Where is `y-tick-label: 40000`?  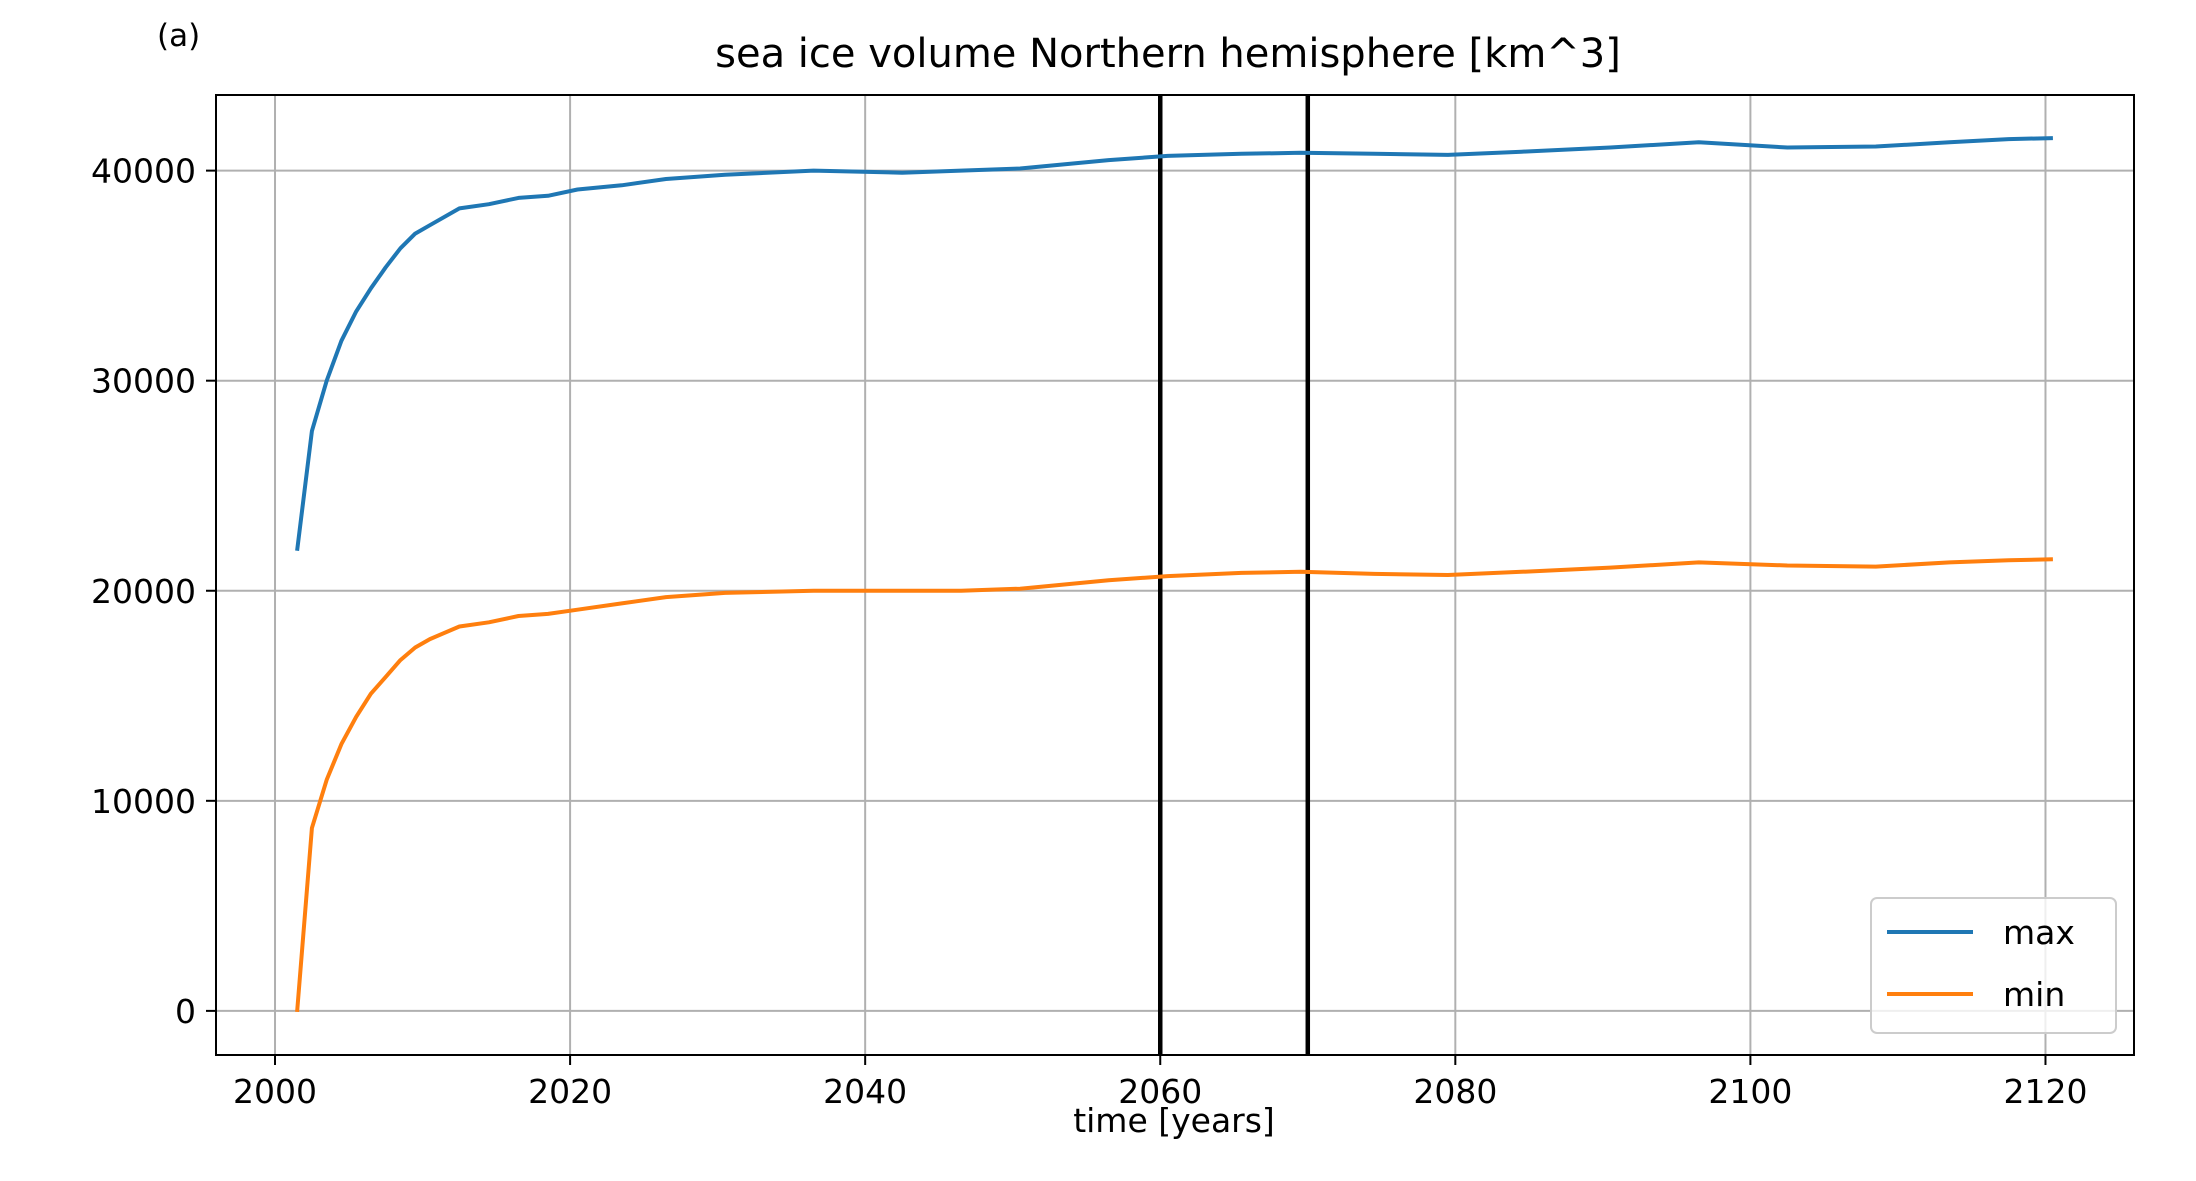 y-tick-label: 40000 is located at coordinates (143, 171).